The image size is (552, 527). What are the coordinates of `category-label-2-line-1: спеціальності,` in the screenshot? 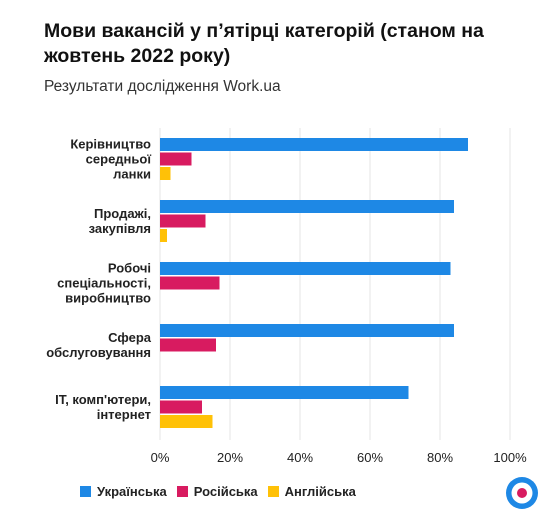 It's located at (104, 283).